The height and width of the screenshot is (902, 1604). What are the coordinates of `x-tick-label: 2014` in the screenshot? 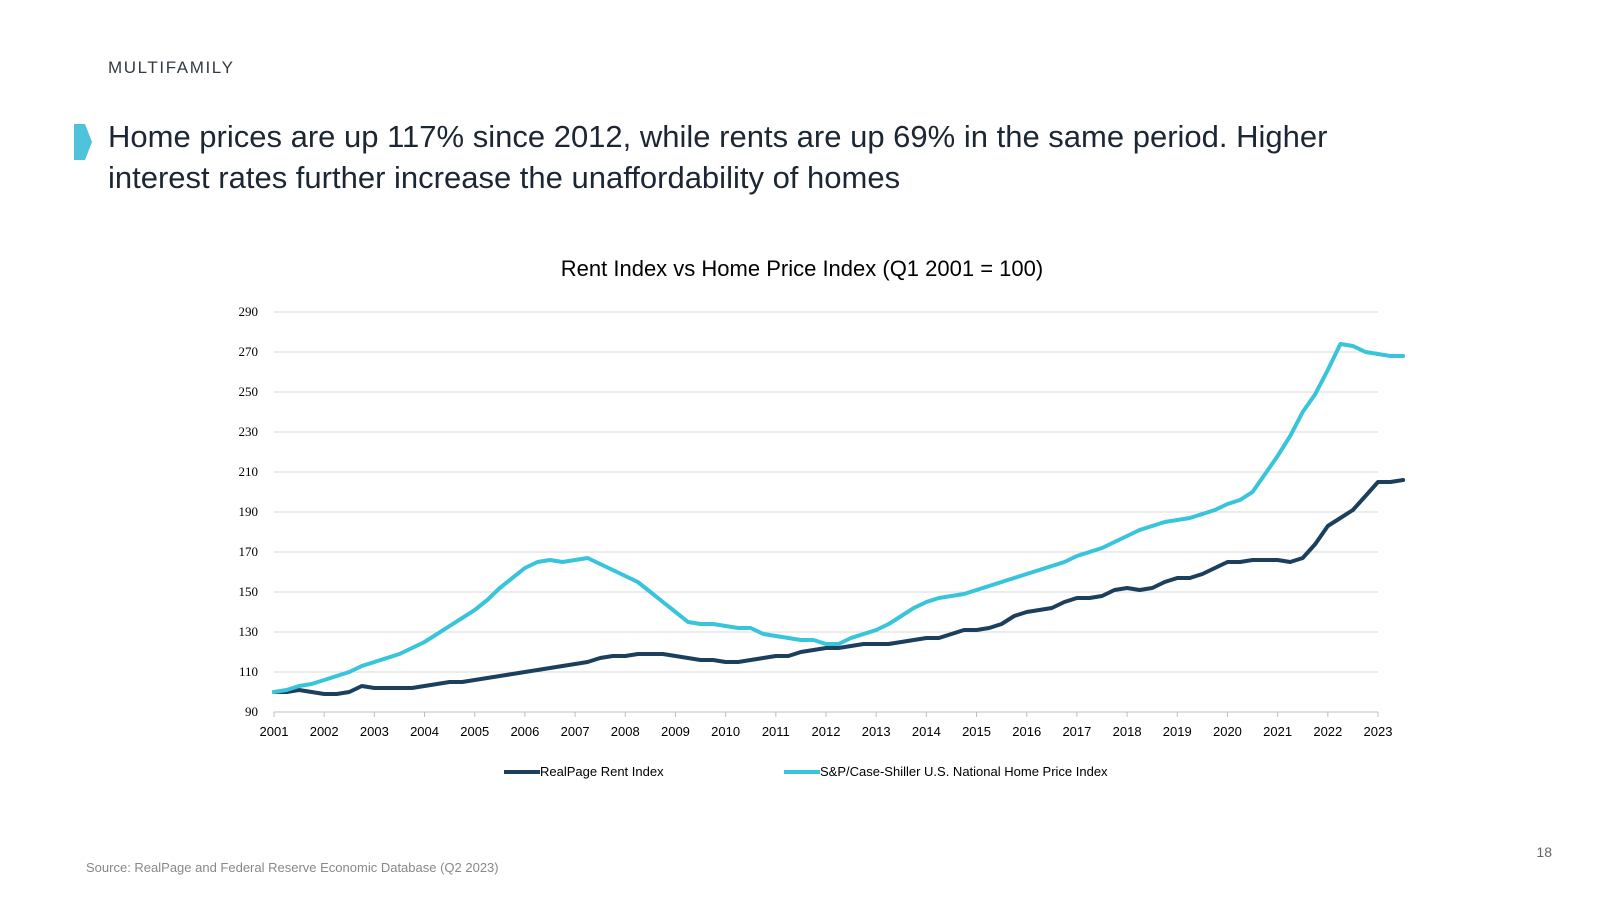 It's located at (926, 731).